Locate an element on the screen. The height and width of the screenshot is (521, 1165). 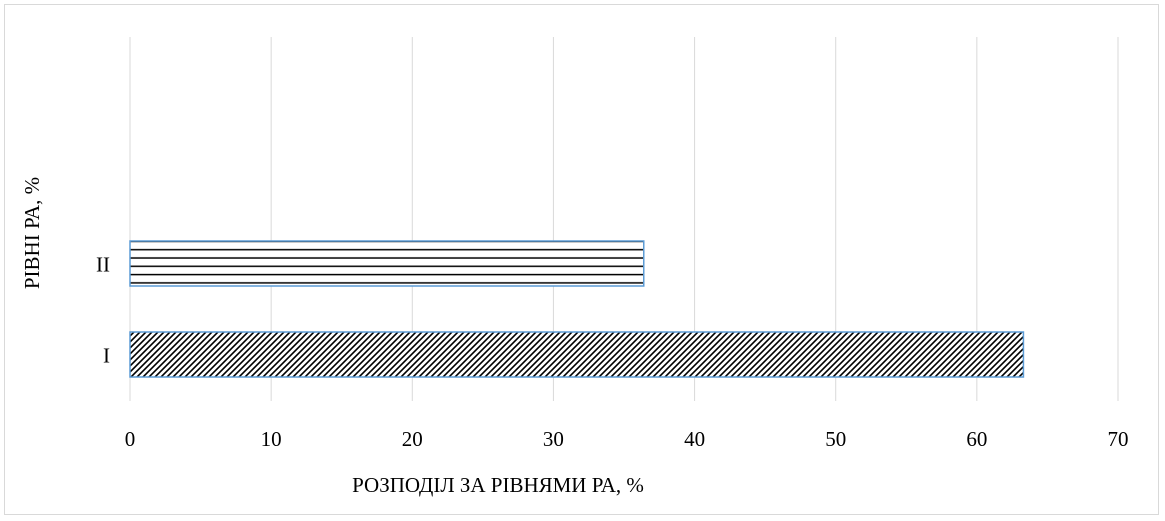
x-tick-label: 0 is located at coordinates (130, 439).